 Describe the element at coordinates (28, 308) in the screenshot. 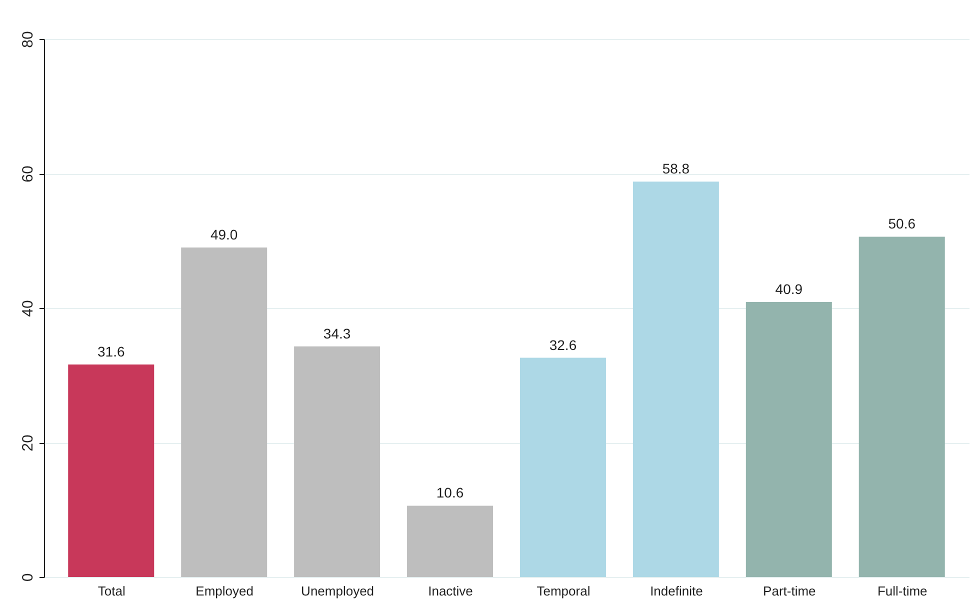

I see `y-tick-label: 40` at that location.